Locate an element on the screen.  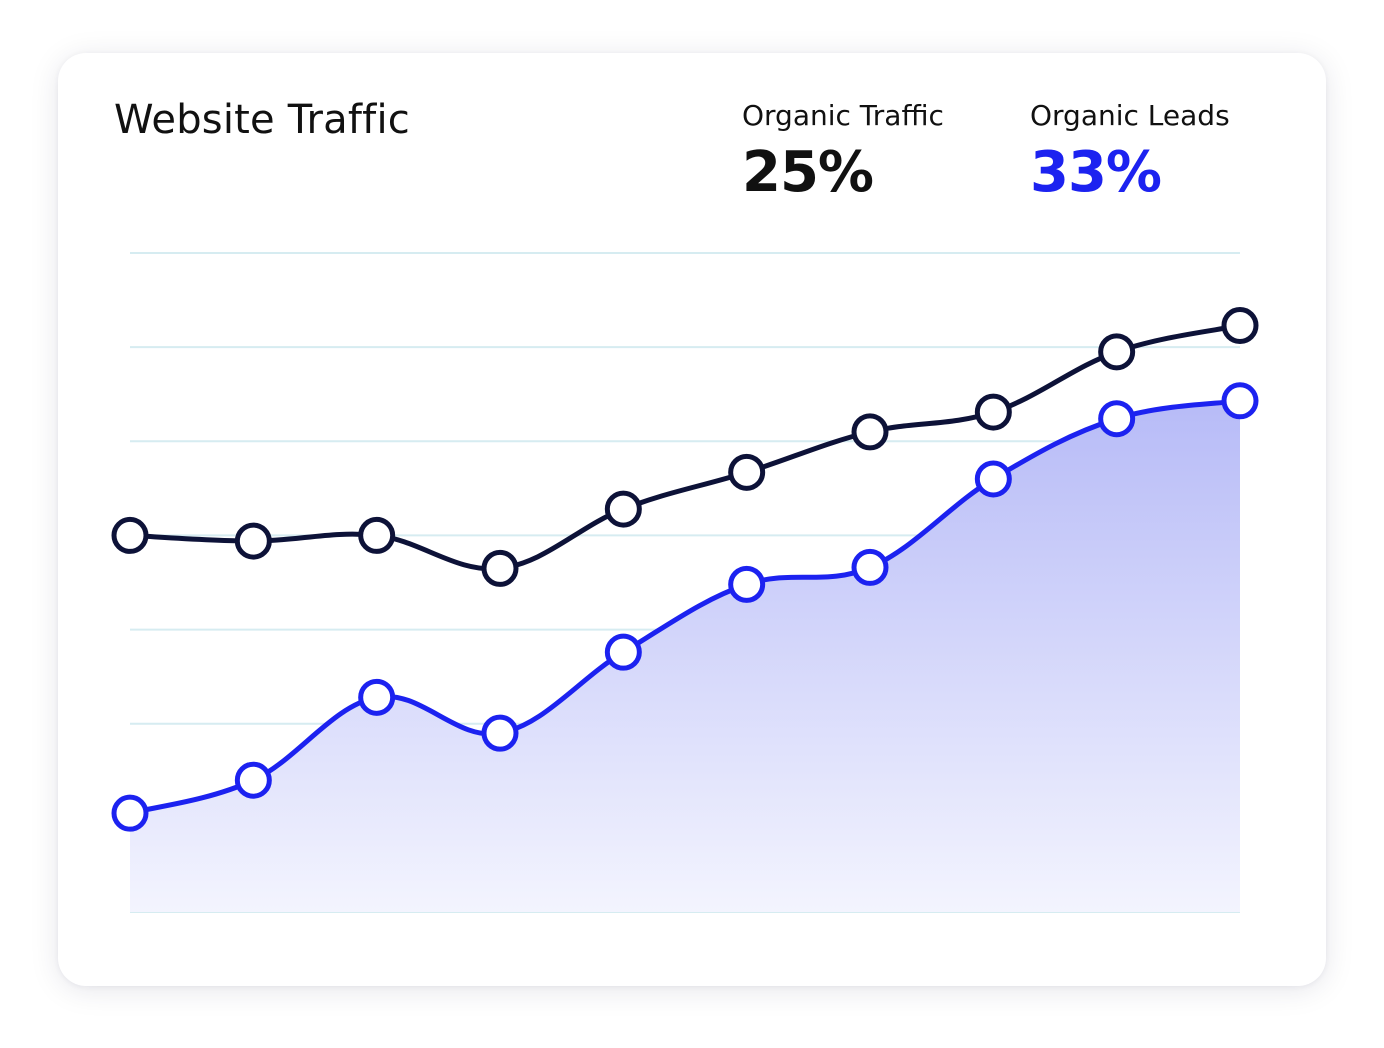
organic-traffic-stat: Organic Traffic 25% is located at coordinates (843, 152).